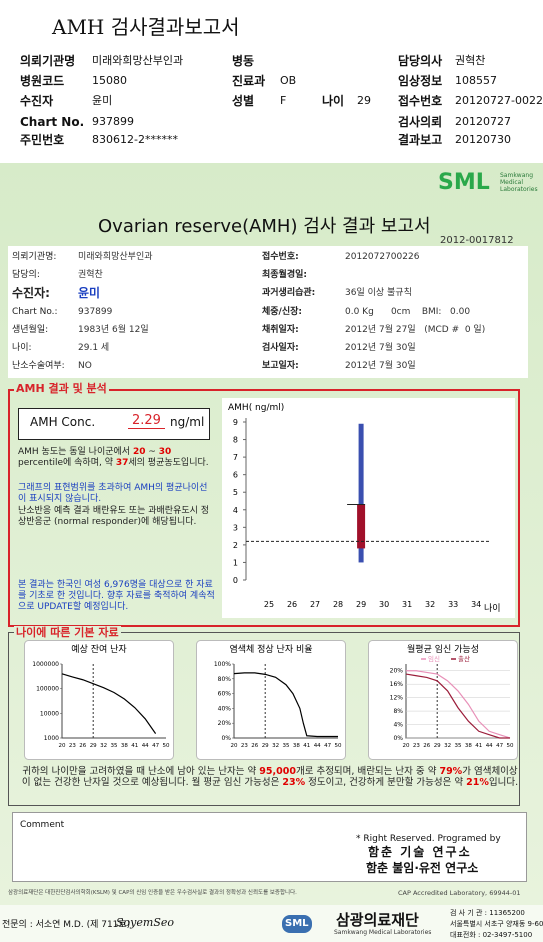 The image size is (543, 942). What do you see at coordinates (145, 922) in the screenshot?
I see `signature-text: SoyemSeo` at bounding box center [145, 922].